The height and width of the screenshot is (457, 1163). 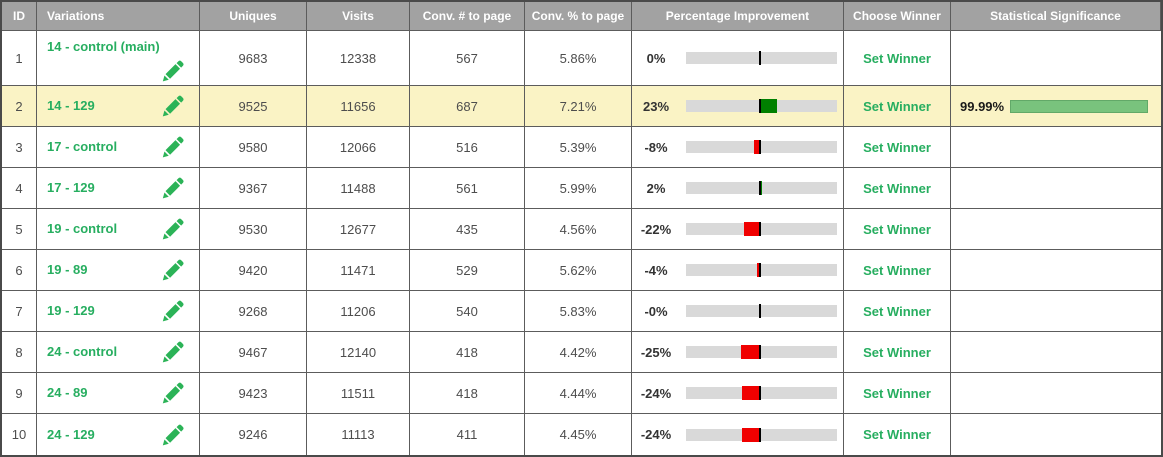 I want to click on improvement-percent-label: -8%, so click(x=656, y=147).